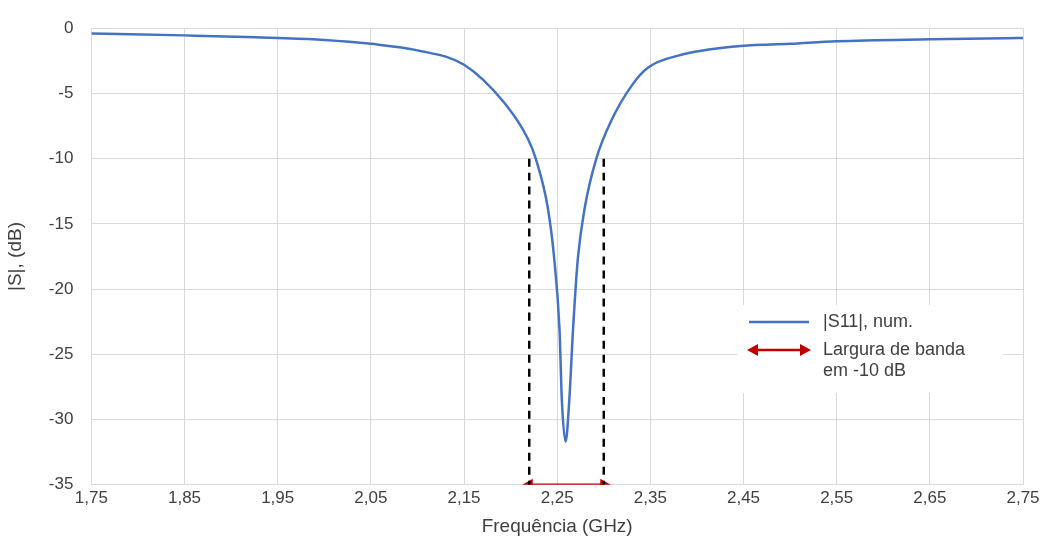 Image resolution: width=1043 pixels, height=542 pixels. Describe the element at coordinates (557, 497) in the screenshot. I see `x-tick-label: 2,25` at that location.